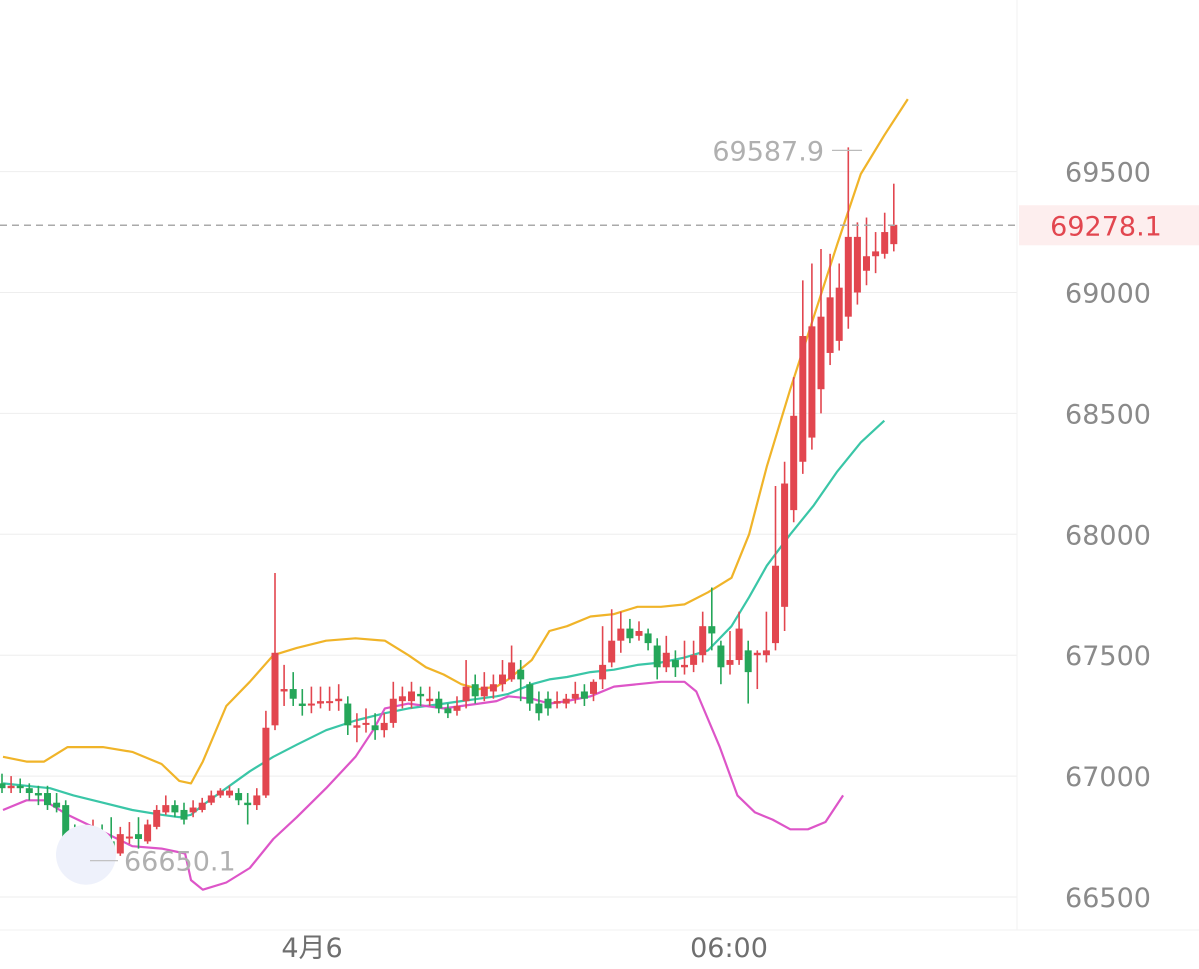  I want to click on x-tick-label: 06:00, so click(729, 948).